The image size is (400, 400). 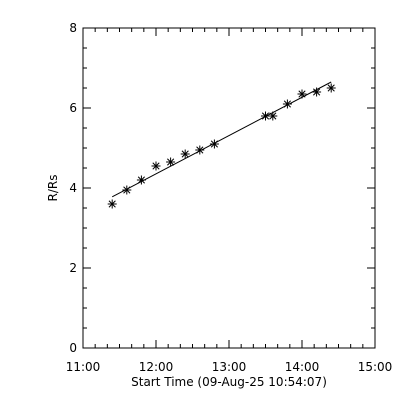 What do you see at coordinates (156, 367) in the screenshot?
I see `x-tick-label: 12:00` at bounding box center [156, 367].